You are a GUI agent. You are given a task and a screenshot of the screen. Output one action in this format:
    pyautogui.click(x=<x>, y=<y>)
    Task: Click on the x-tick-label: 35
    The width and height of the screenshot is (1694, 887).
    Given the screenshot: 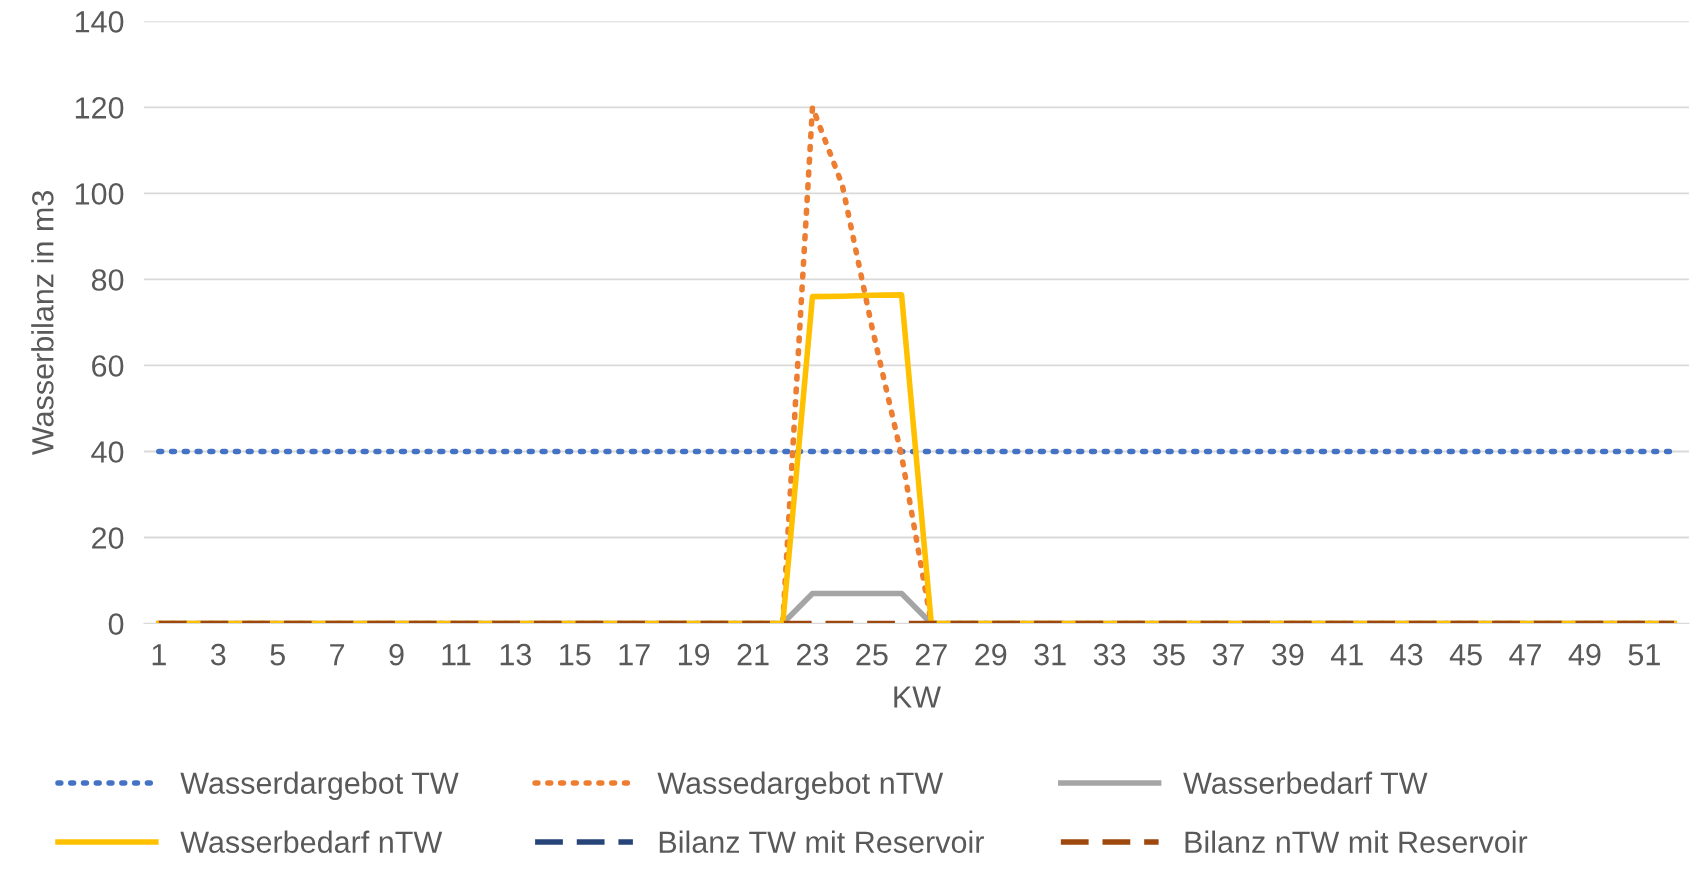 What is the action you would take?
    pyautogui.click(x=1169, y=654)
    